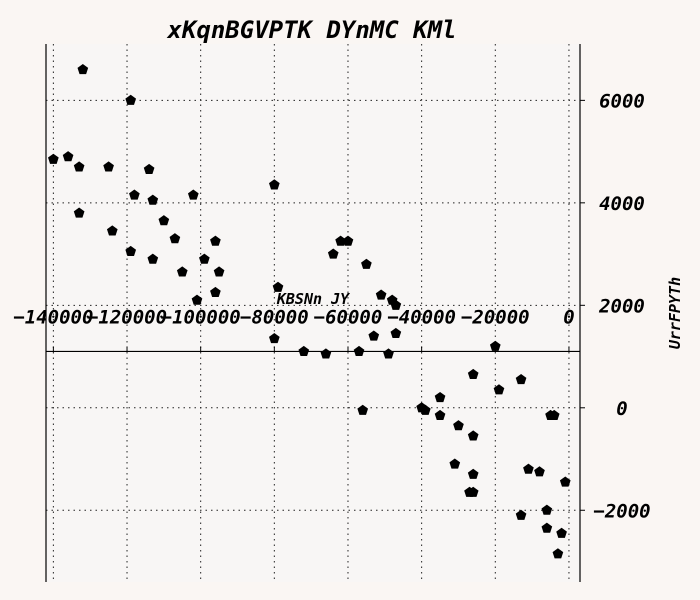 Image resolution: width=700 pixels, height=600 pixels. I want to click on y-tick-label: 2000, so click(621, 306).